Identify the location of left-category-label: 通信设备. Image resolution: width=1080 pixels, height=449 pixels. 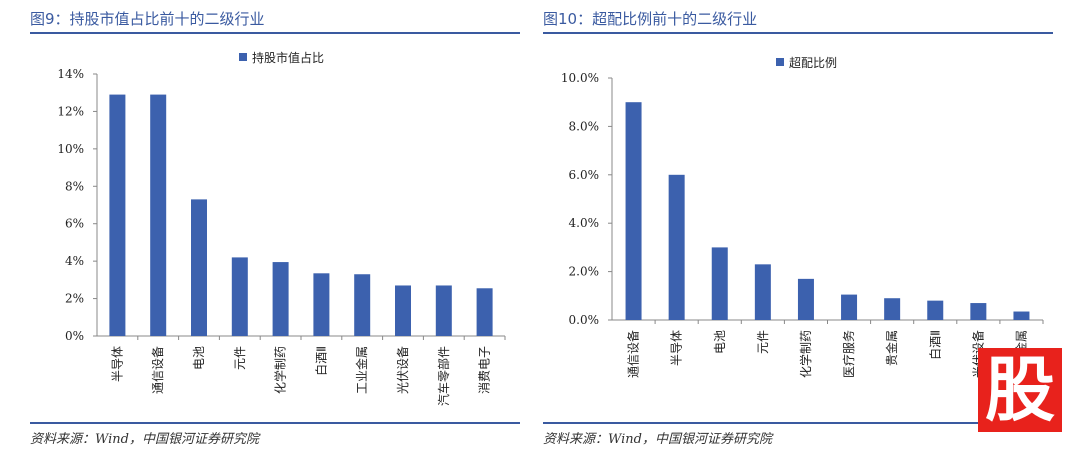
(158, 370).